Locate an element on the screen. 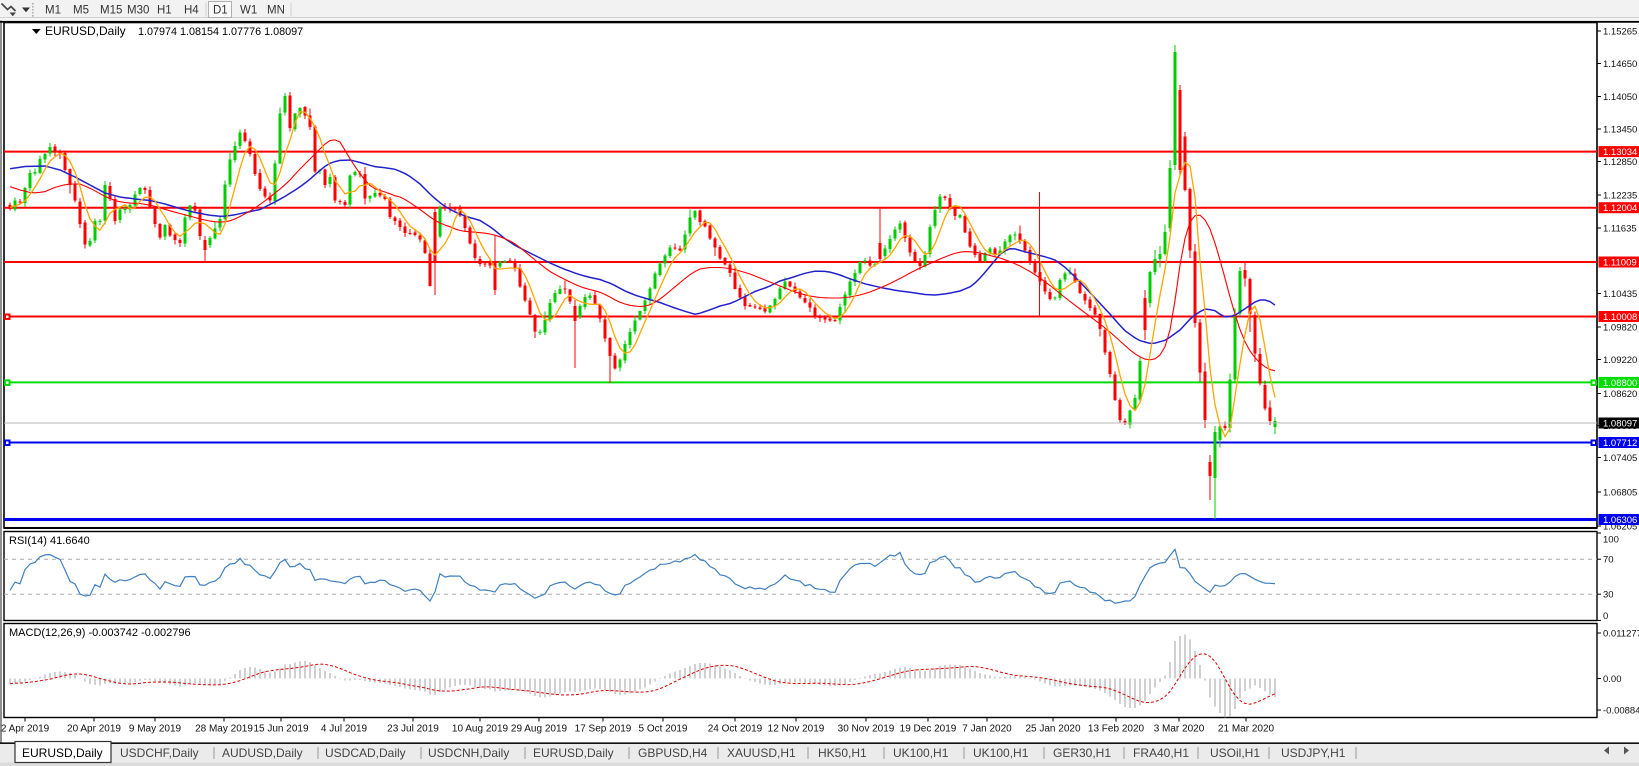 This screenshot has height=766, width=1639. svg-text: M30 is located at coordinates (138, 11).